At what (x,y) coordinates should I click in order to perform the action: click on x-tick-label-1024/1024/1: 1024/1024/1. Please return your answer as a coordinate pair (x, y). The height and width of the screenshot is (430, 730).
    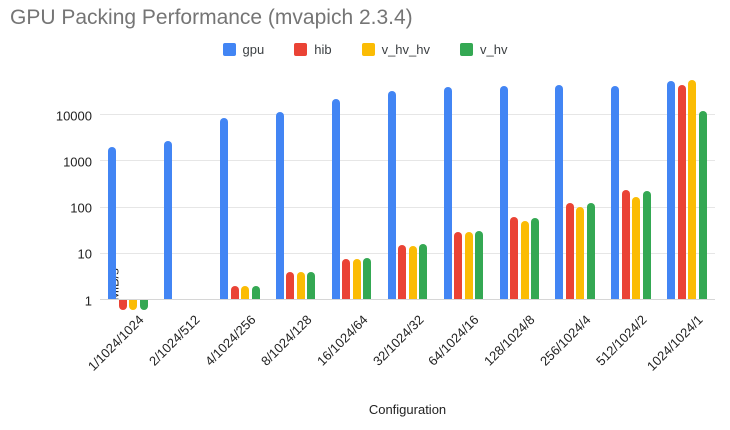
    Looking at the image, I should click on (674, 343).